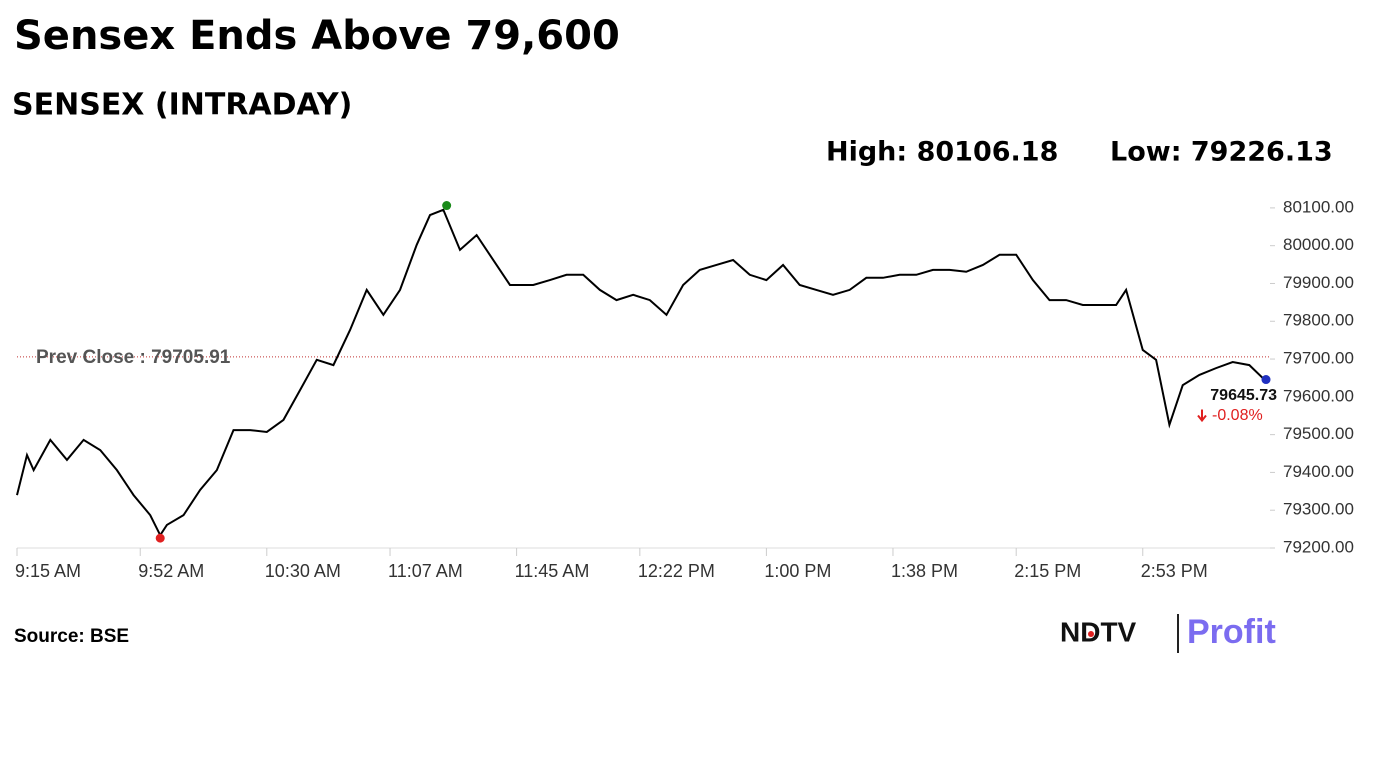 Image resolution: width=1382 pixels, height=777 pixels. What do you see at coordinates (1098, 631) in the screenshot?
I see `brand: NDTV` at bounding box center [1098, 631].